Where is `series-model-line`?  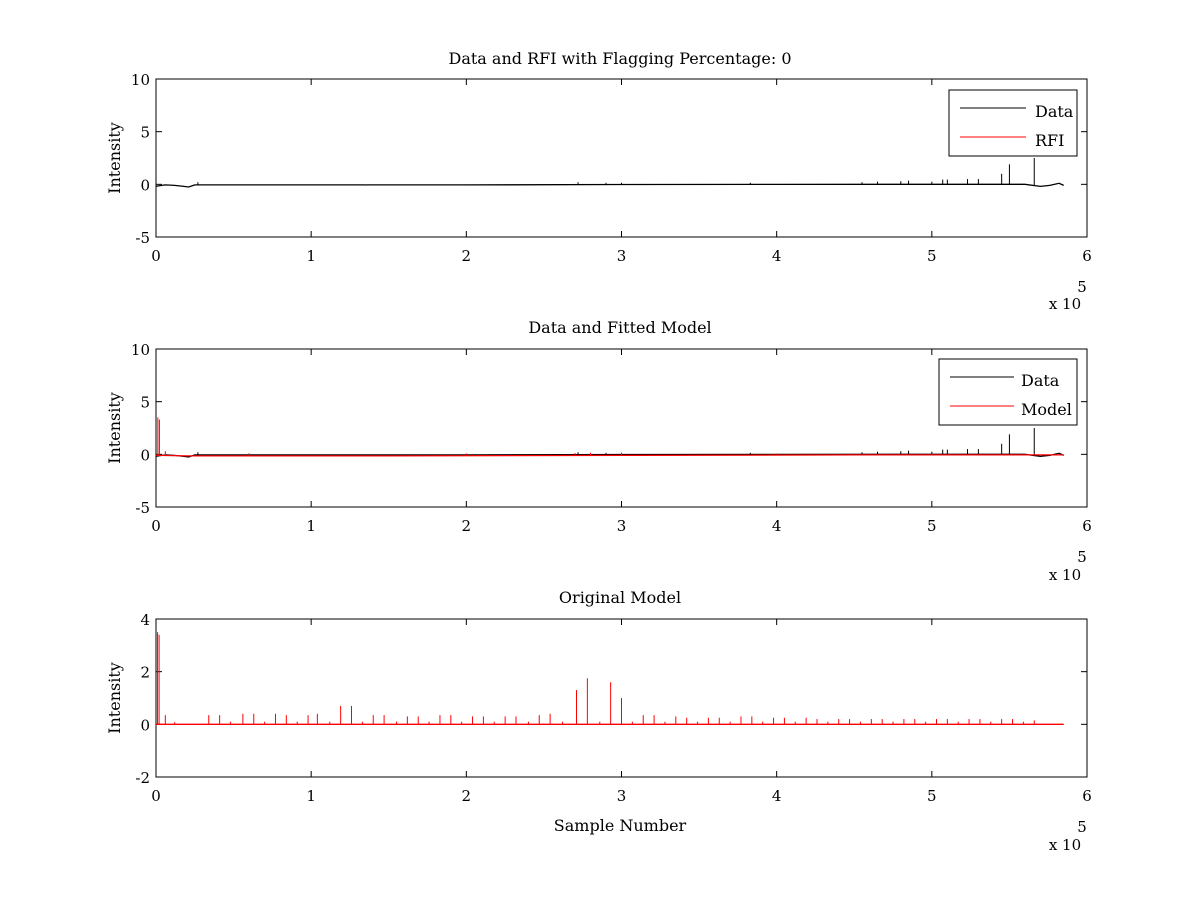
series-model-line is located at coordinates (610, 455).